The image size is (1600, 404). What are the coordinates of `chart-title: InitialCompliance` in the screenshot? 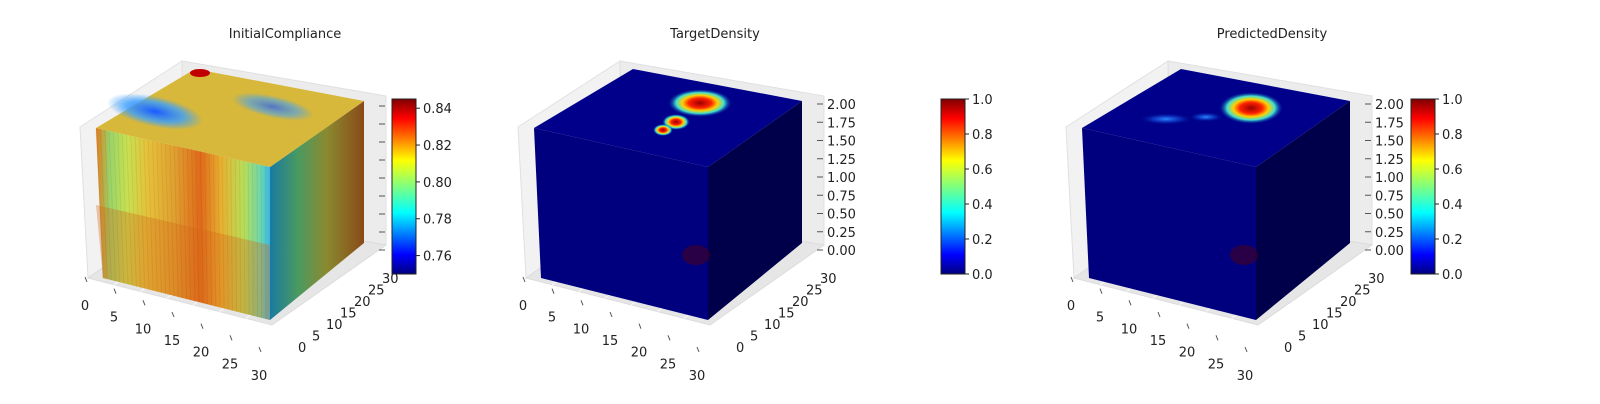 It's located at (285, 34).